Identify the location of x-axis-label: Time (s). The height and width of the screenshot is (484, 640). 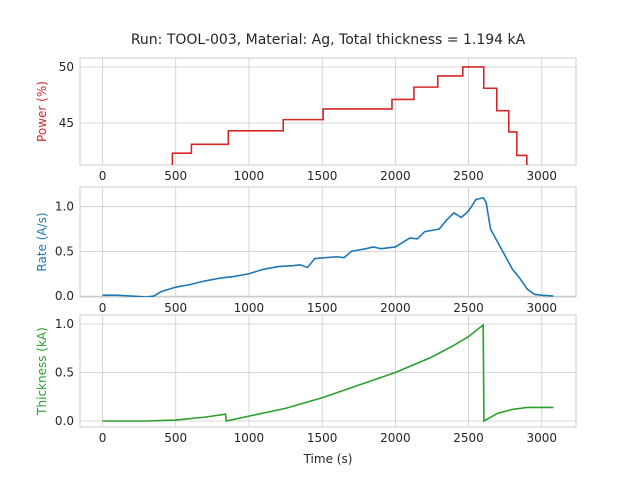
(328, 459).